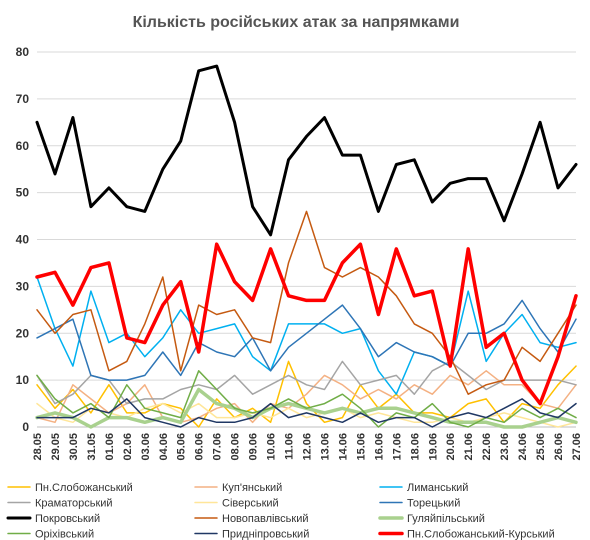 Image resolution: width=590 pixels, height=540 pixels. Describe the element at coordinates (446, 519) in the screenshot. I see `legend-label: Гуляйпільський` at that location.